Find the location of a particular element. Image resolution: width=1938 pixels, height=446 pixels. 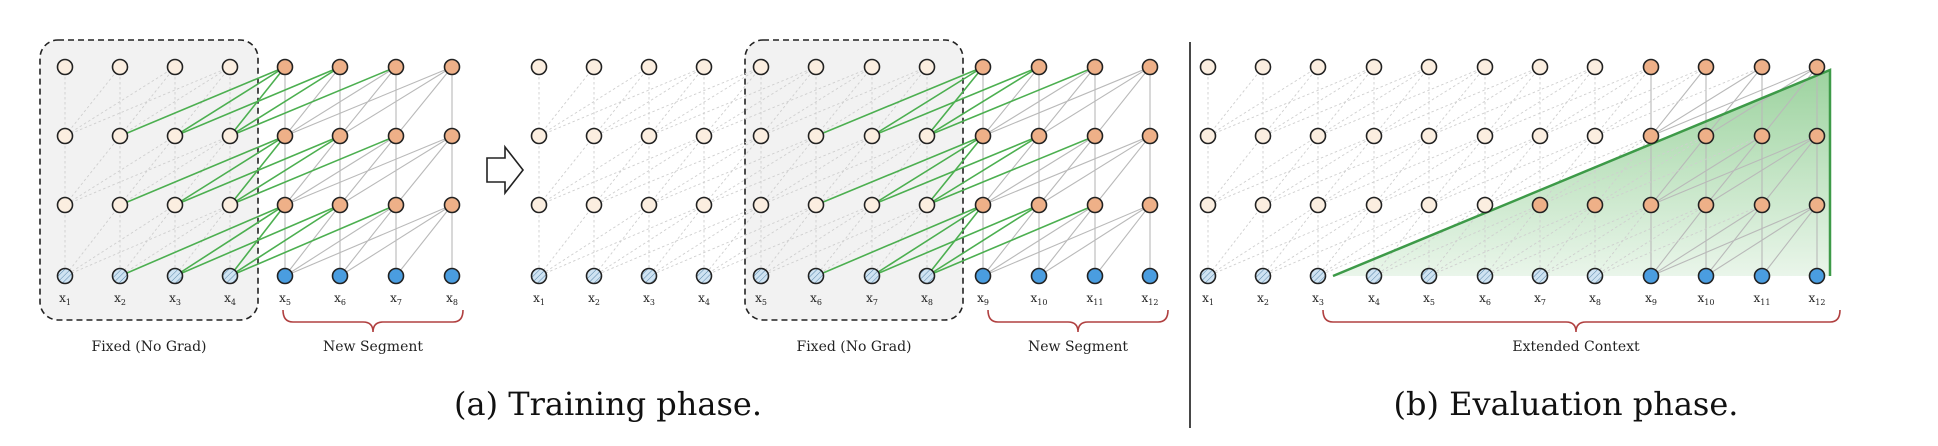

fixed-no-grad-label: Fixed (No Grad) is located at coordinates (148, 347).